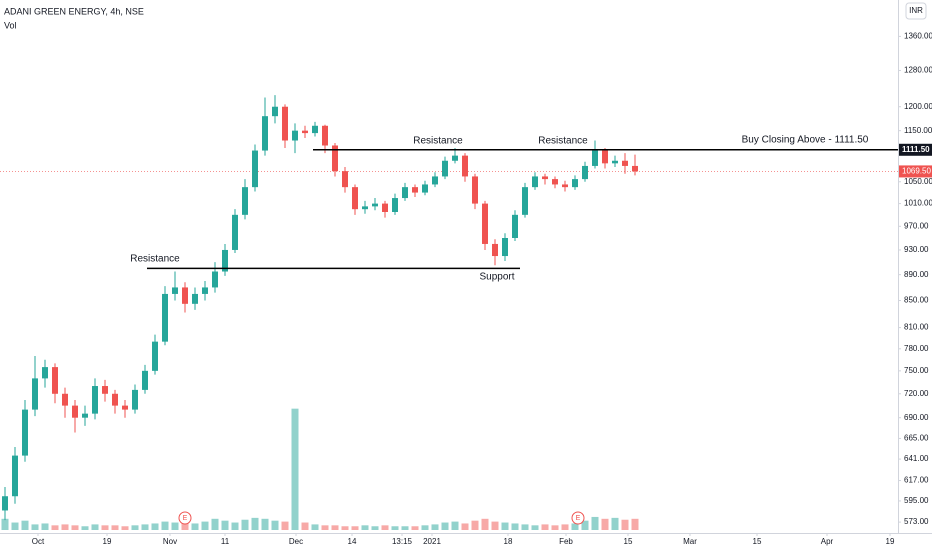 The height and width of the screenshot is (550, 932). What do you see at coordinates (916, 370) in the screenshot?
I see `y-tick-label: 750.00` at bounding box center [916, 370].